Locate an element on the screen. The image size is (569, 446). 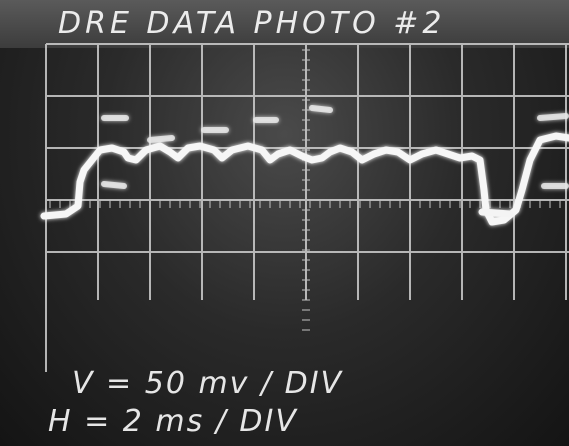
photo-bezel is located at coordinates (284, 24).